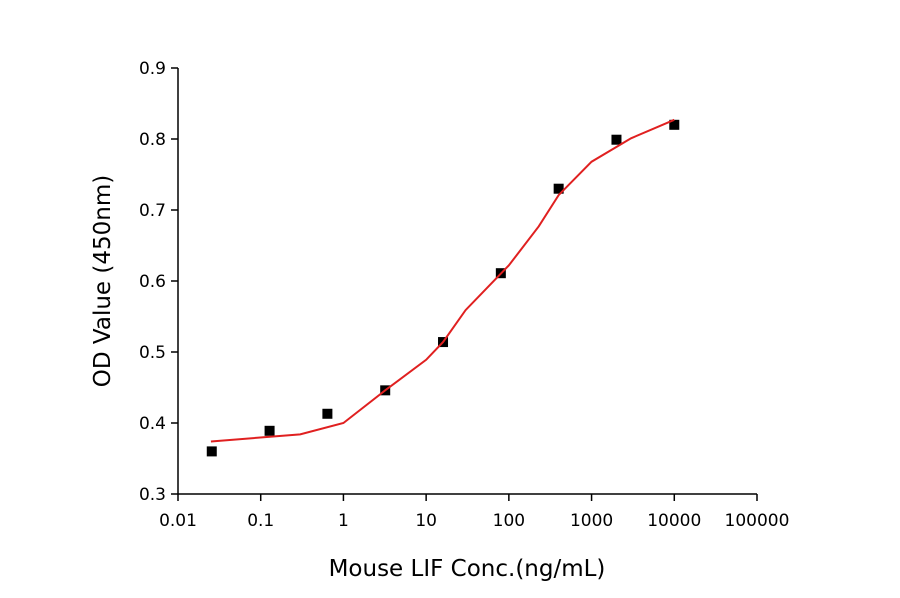 The height and width of the screenshot is (598, 900). What do you see at coordinates (152, 211) in the screenshot?
I see `y-tick-label: 0.7` at bounding box center [152, 211].